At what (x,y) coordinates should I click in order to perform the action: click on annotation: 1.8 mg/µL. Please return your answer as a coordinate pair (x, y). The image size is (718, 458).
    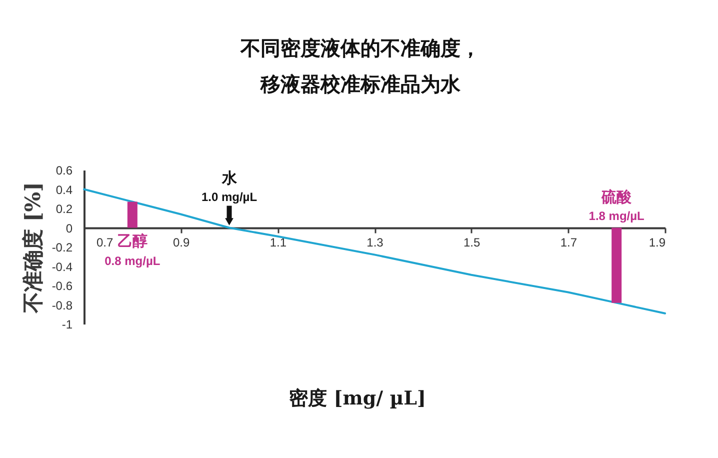
    Looking at the image, I should click on (616, 215).